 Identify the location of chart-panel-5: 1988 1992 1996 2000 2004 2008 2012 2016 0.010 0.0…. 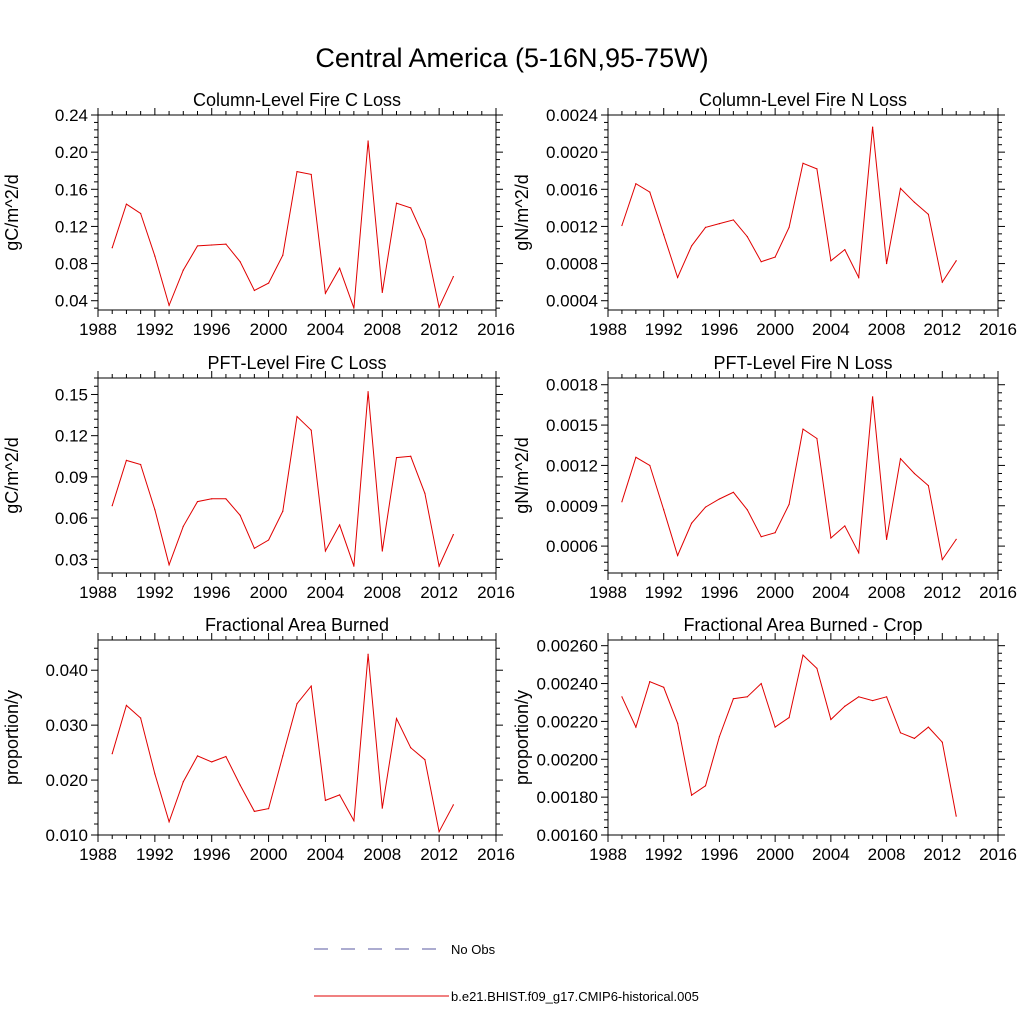
(258, 739).